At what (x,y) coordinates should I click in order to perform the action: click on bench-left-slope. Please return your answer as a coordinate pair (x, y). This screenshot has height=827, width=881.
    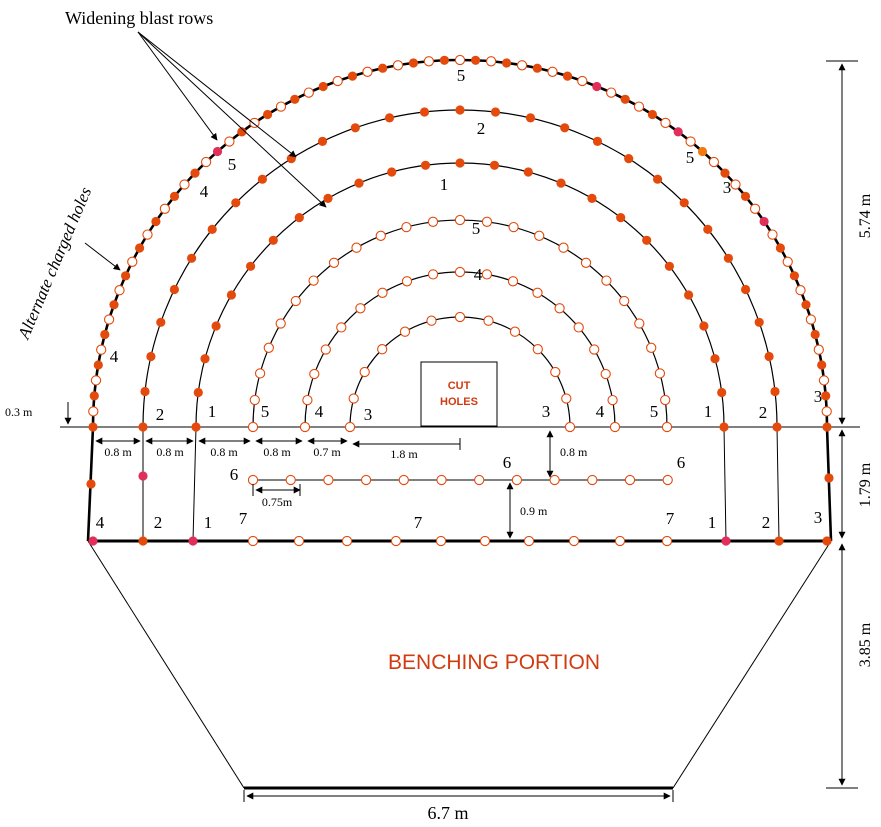
    Looking at the image, I should click on (166, 664).